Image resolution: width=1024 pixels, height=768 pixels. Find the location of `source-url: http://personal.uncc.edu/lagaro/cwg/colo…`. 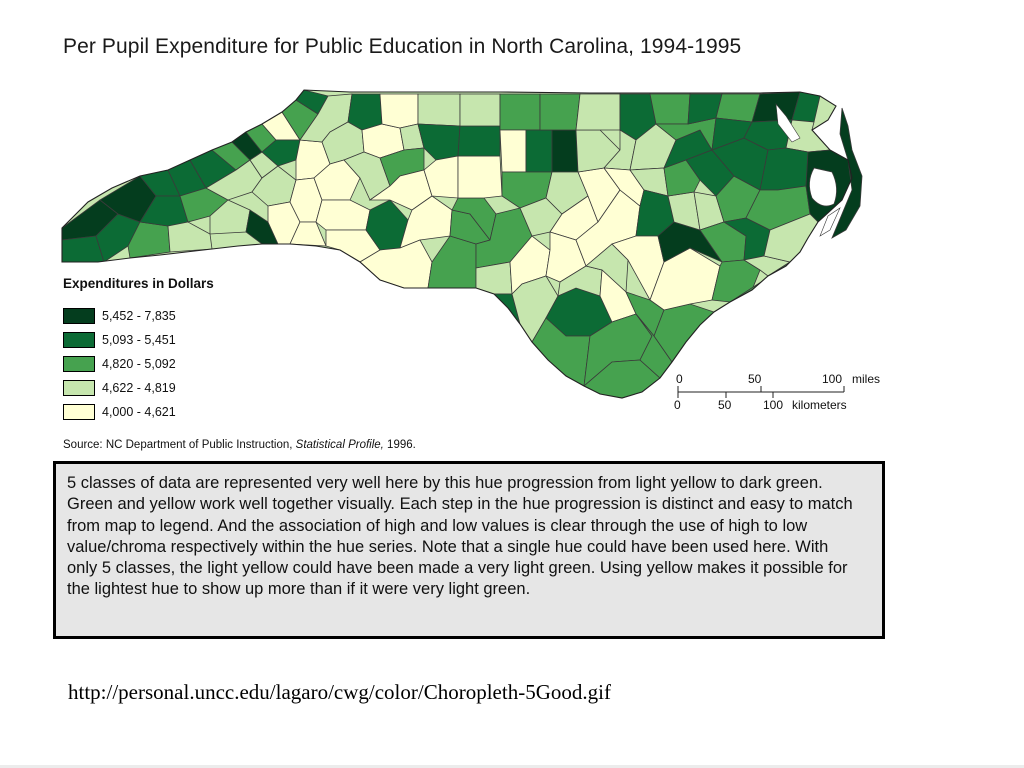

source-url: http://personal.uncc.edu/lagaro/cwg/colo… is located at coordinates (339, 692).